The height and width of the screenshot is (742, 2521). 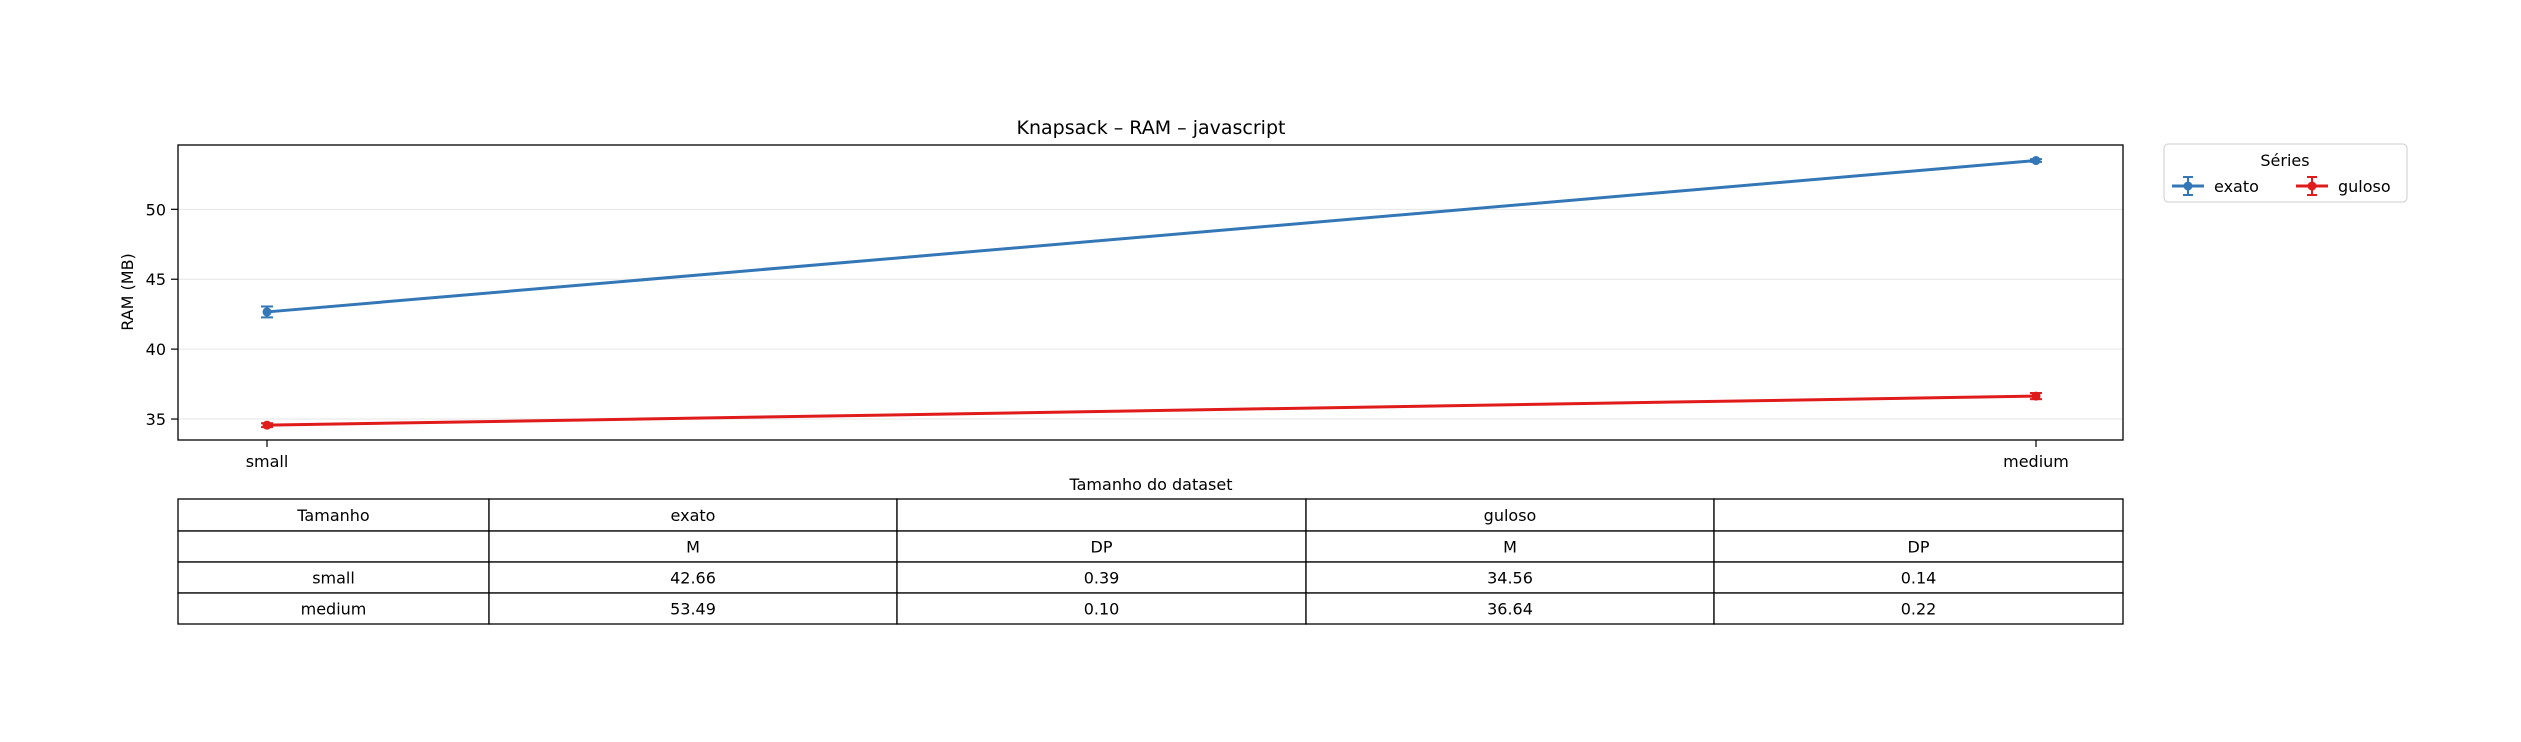 I want to click on table-row: M DP M DP, so click(x=1150, y=546).